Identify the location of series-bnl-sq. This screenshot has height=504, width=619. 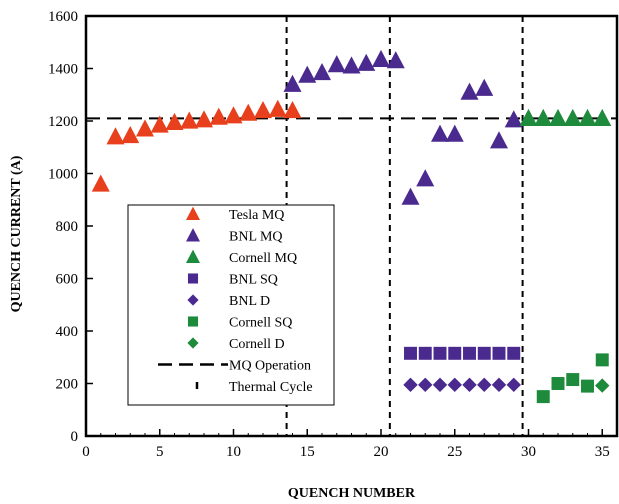
(462, 353).